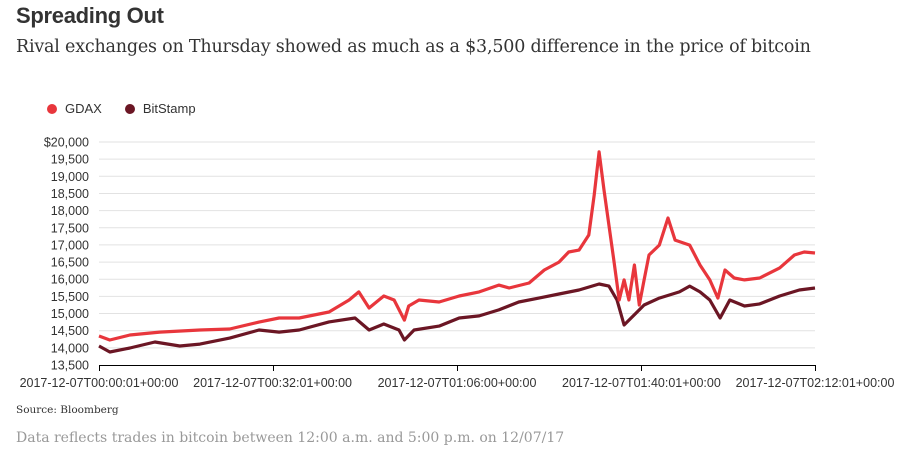 This screenshot has width=919, height=466. What do you see at coordinates (70, 160) in the screenshot?
I see `y-tick-label: 19,500` at bounding box center [70, 160].